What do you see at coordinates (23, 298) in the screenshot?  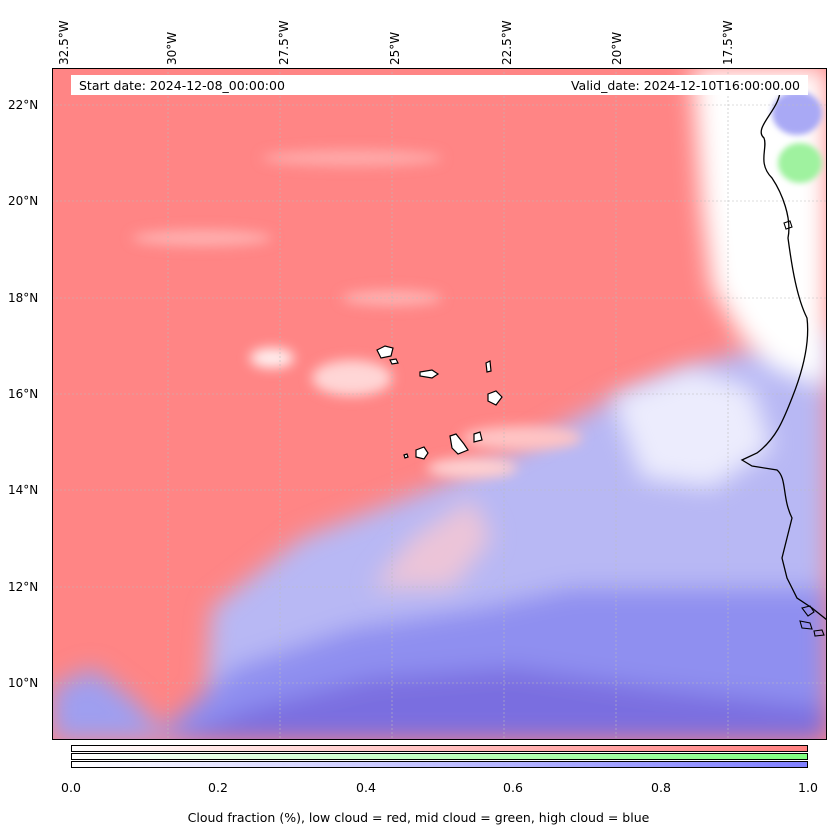 I see `lat-label-18n: 18°N` at bounding box center [23, 298].